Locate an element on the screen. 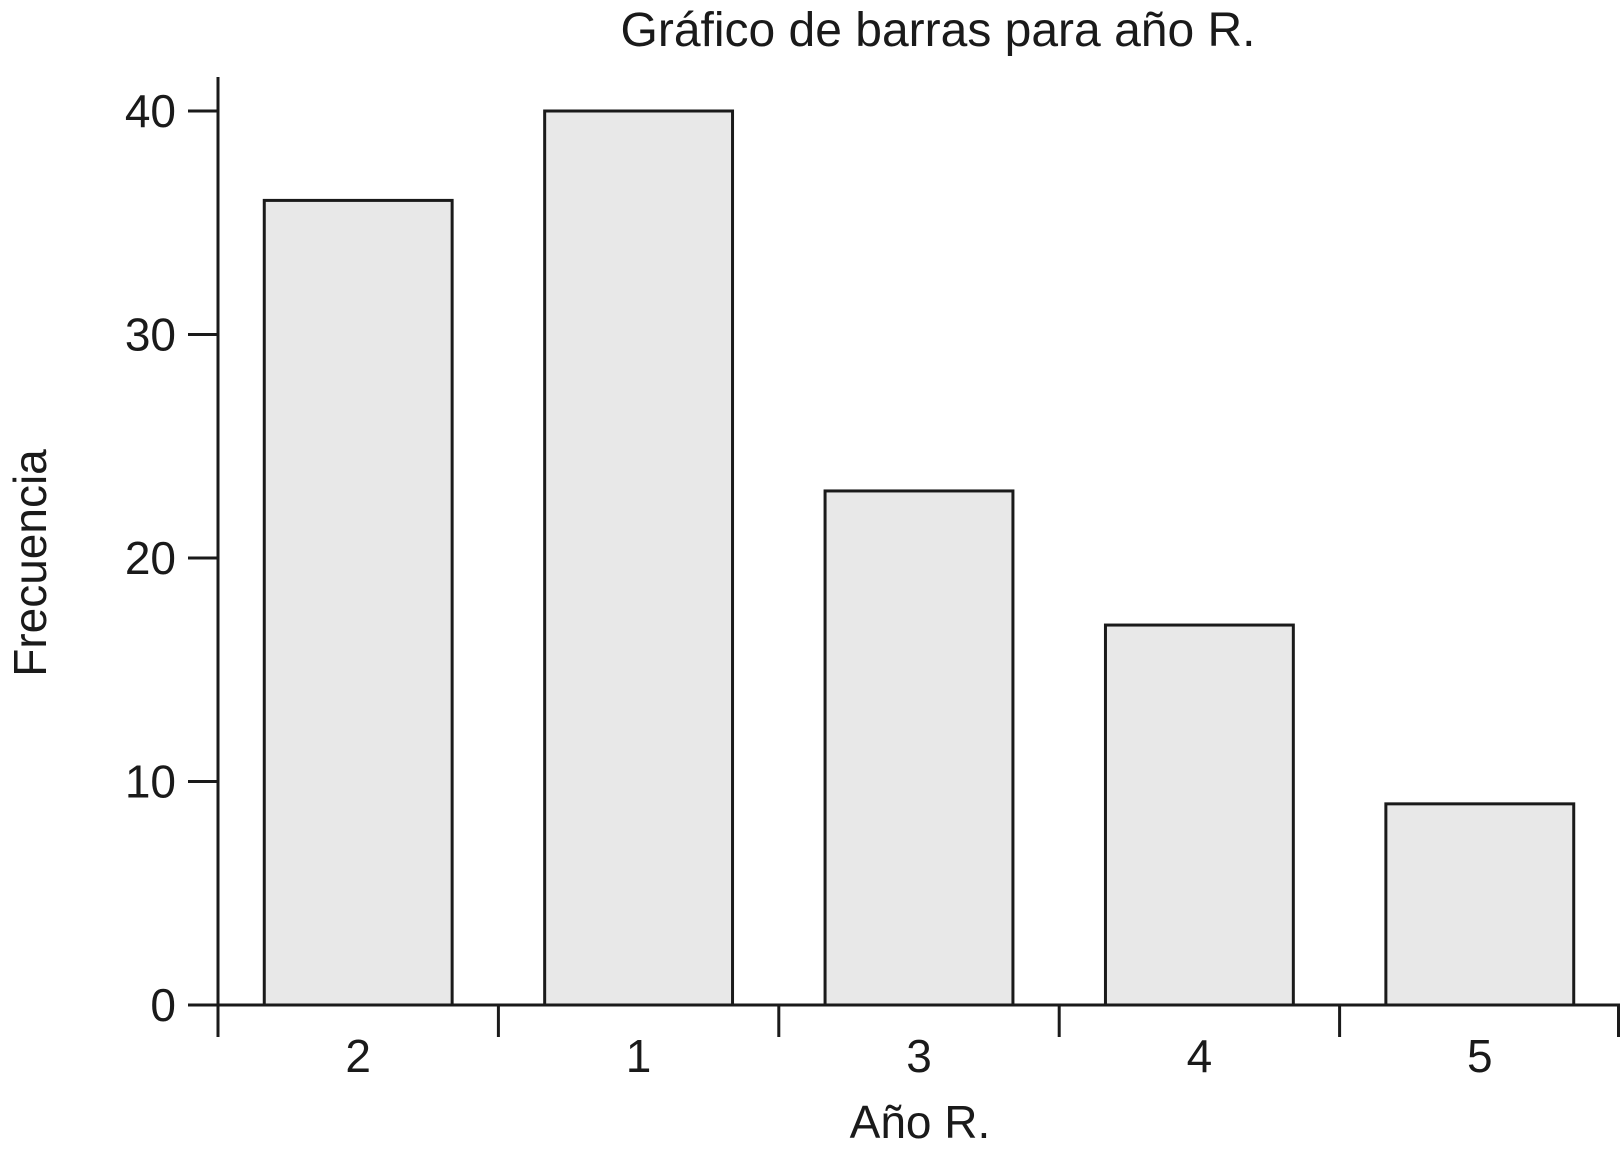 This screenshot has height=1156, width=1622. y-axis-label: Frecuencia is located at coordinates (30, 563).